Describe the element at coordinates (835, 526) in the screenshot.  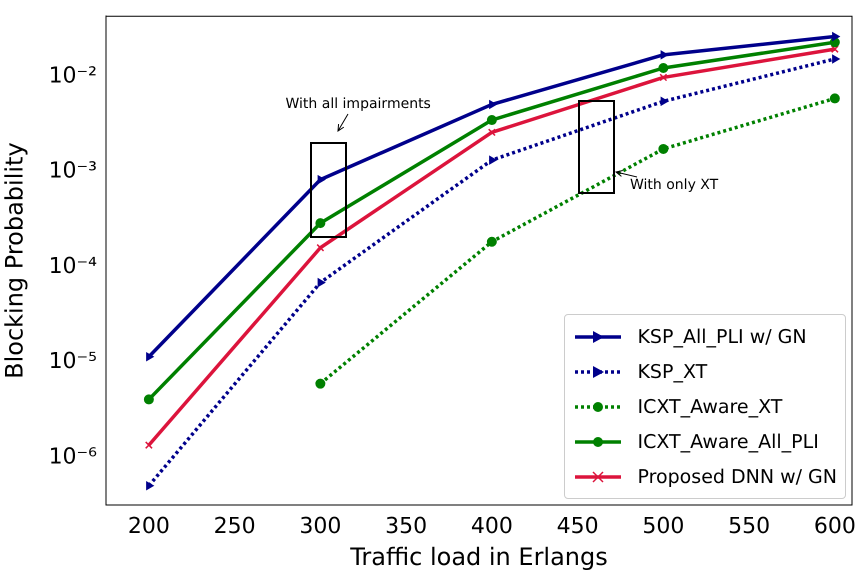
I see `x-tick-label: 600` at that location.